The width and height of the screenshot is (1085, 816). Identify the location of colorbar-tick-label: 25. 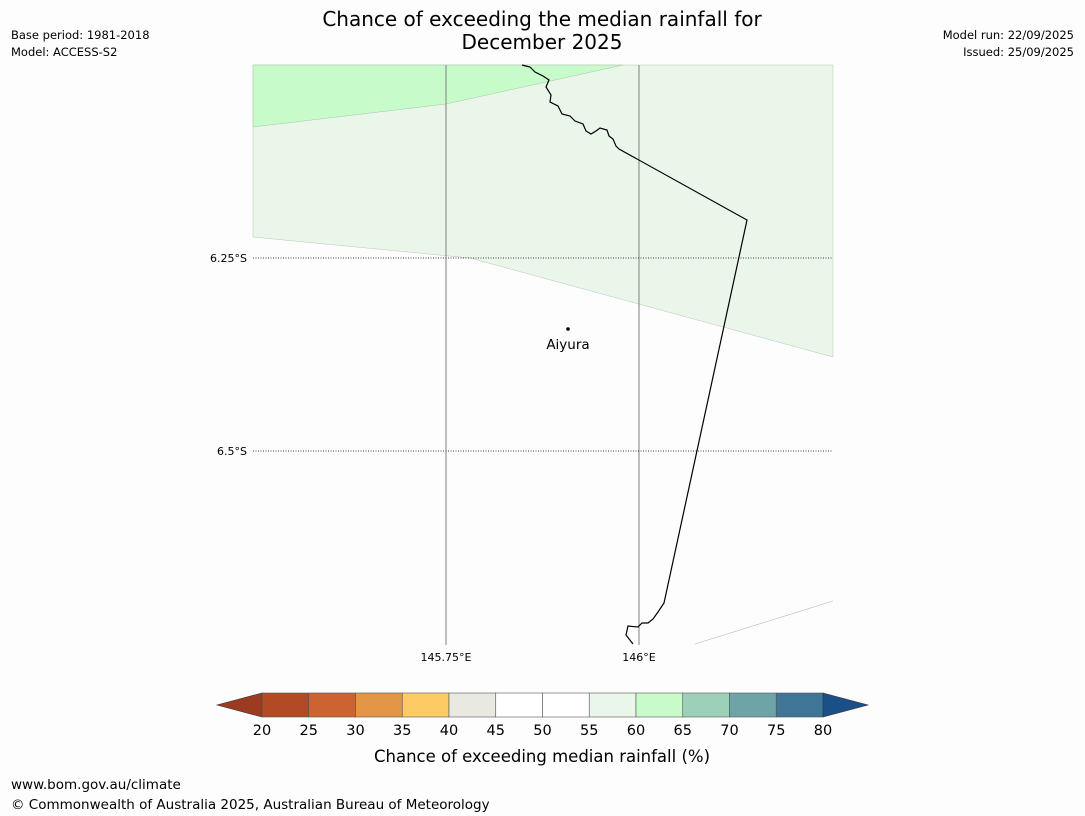
(309, 731).